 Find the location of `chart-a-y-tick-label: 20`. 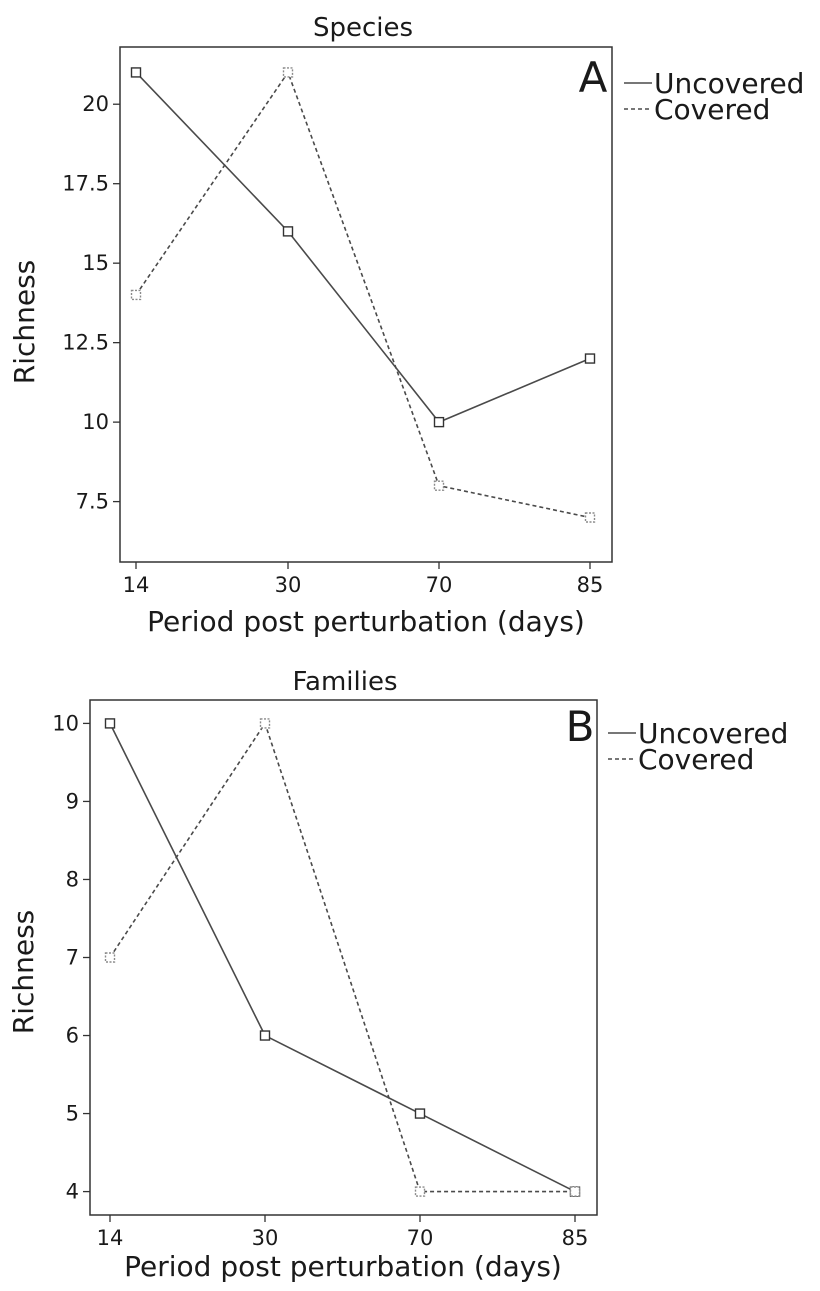

chart-a-y-tick-label: 20 is located at coordinates (95, 104).